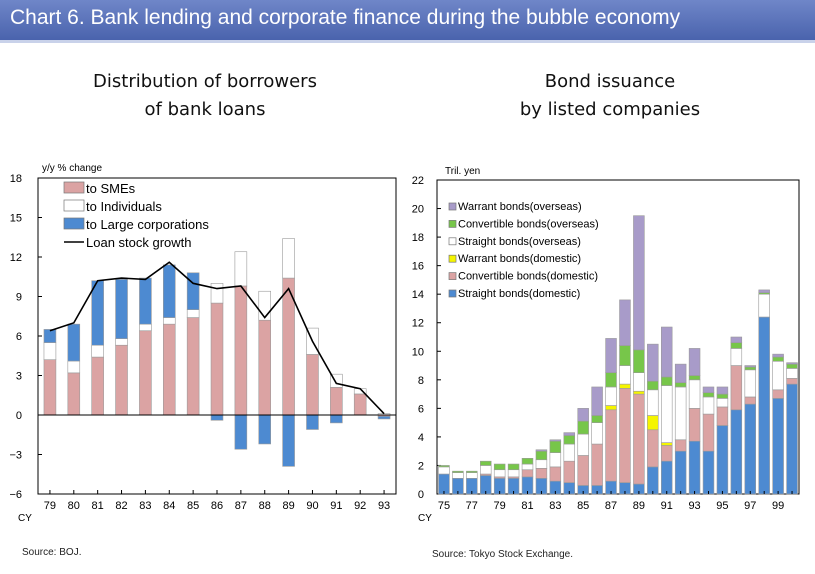 Image resolution: width=815 pixels, height=574 pixels. Describe the element at coordinates (205, 109) in the screenshot. I see `left-chart-title-line2: of bank loans` at that location.